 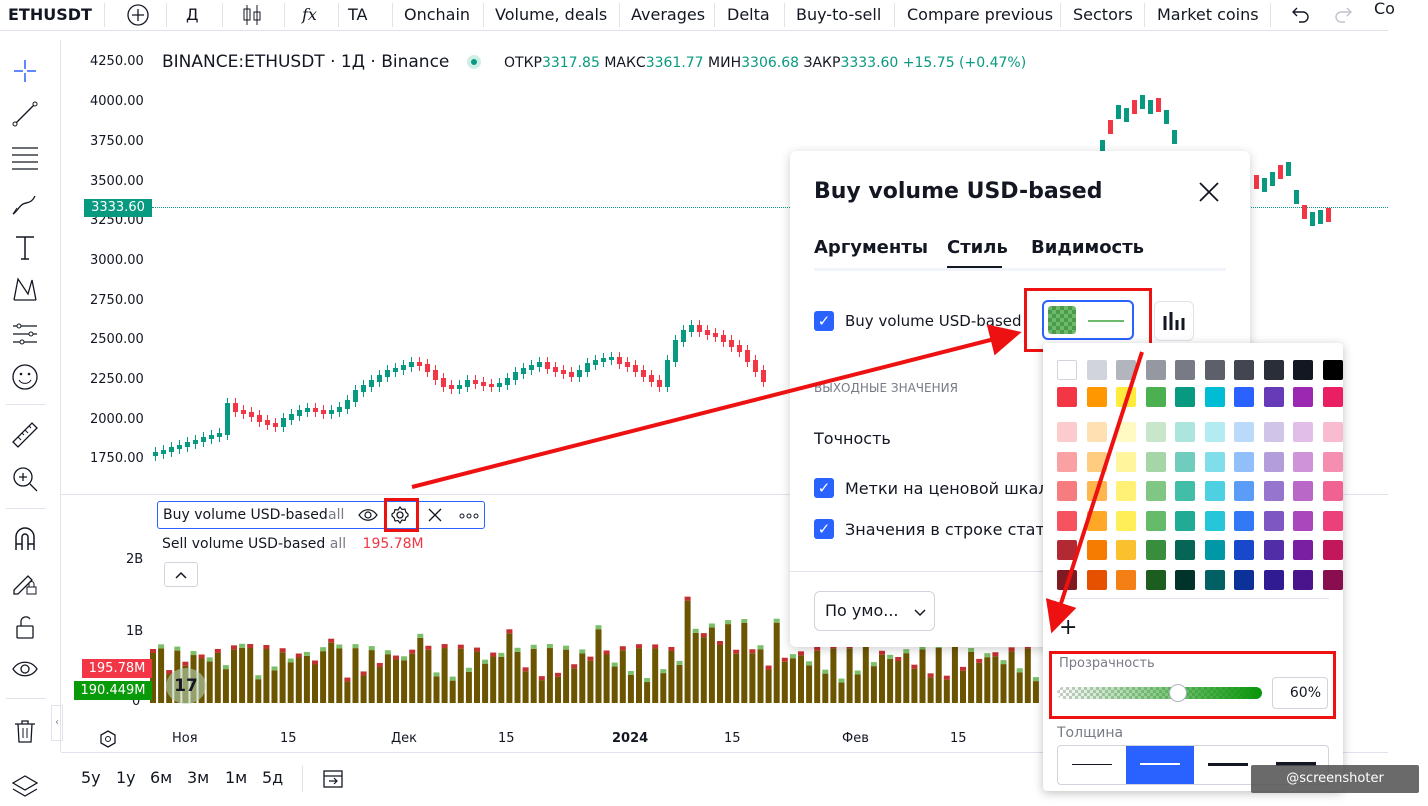 I want to click on fib-lines-icon, so click(x=25, y=157).